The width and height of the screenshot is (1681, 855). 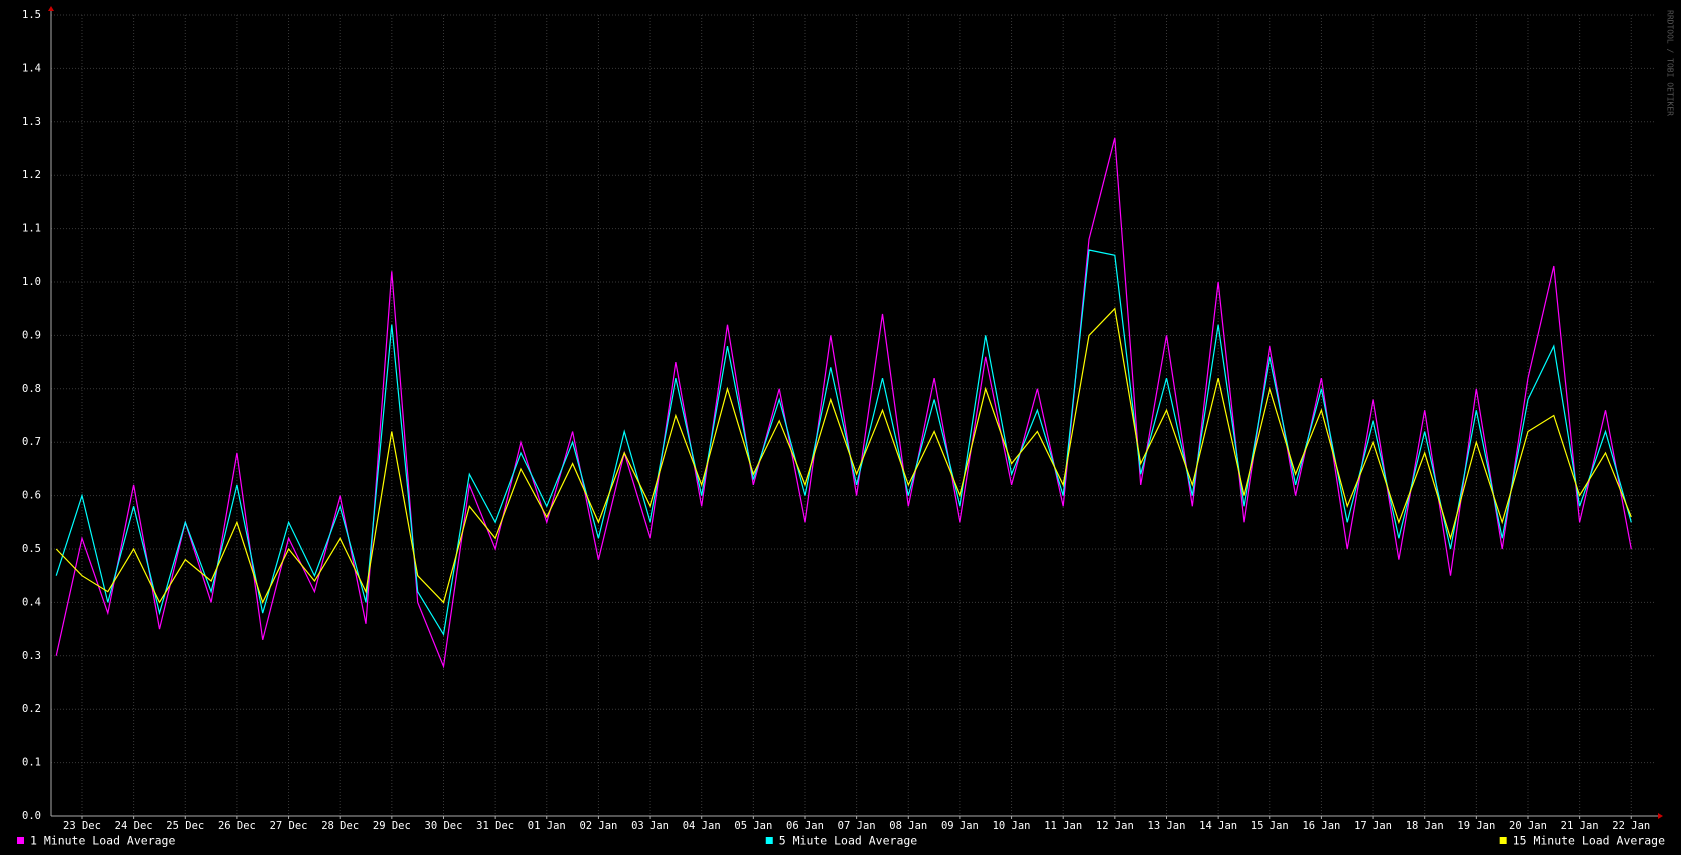 What do you see at coordinates (598, 826) in the screenshot?
I see `x-tick-label: 02 Jan` at bounding box center [598, 826].